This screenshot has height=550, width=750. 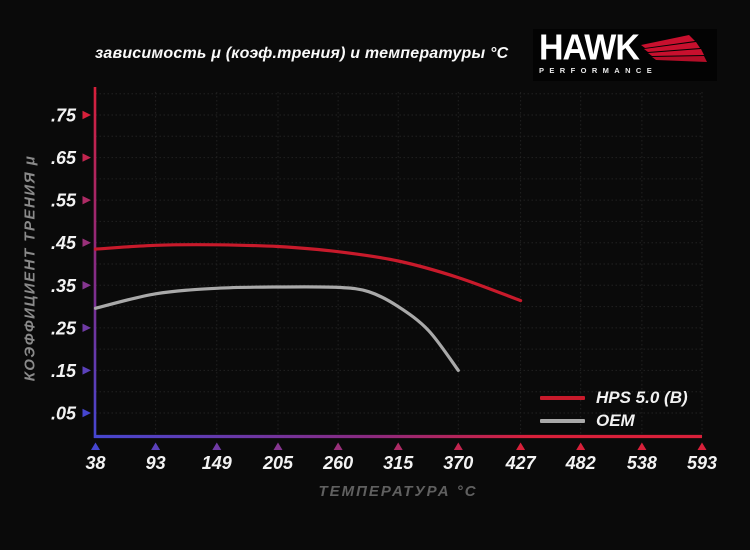 I want to click on y-tick-label: .65, so click(x=64, y=158).